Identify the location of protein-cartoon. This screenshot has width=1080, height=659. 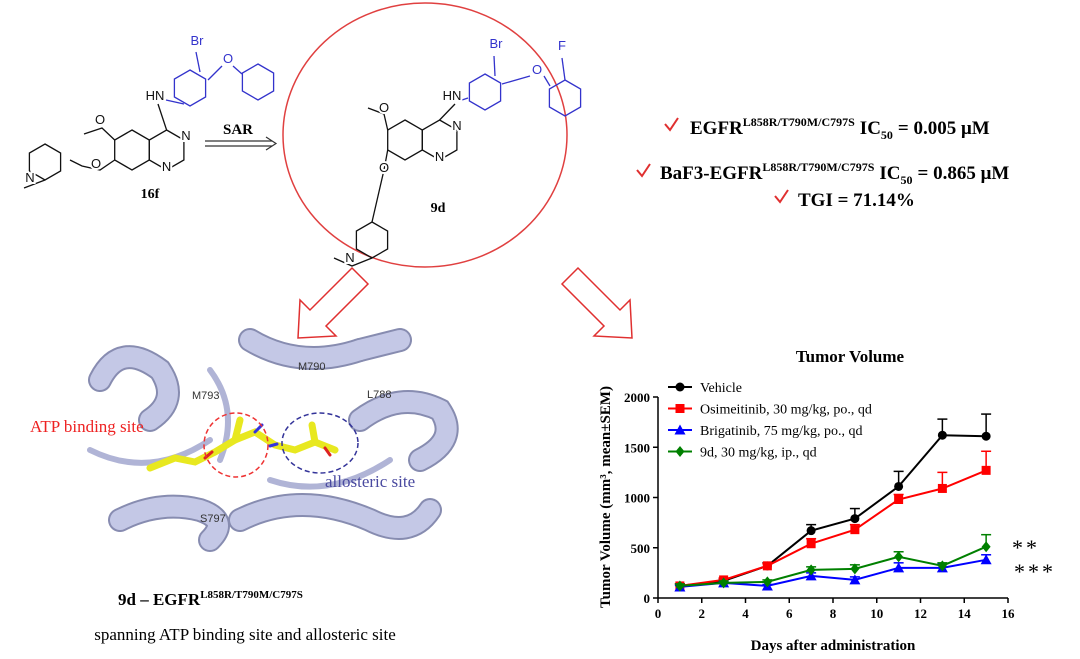
(273, 440).